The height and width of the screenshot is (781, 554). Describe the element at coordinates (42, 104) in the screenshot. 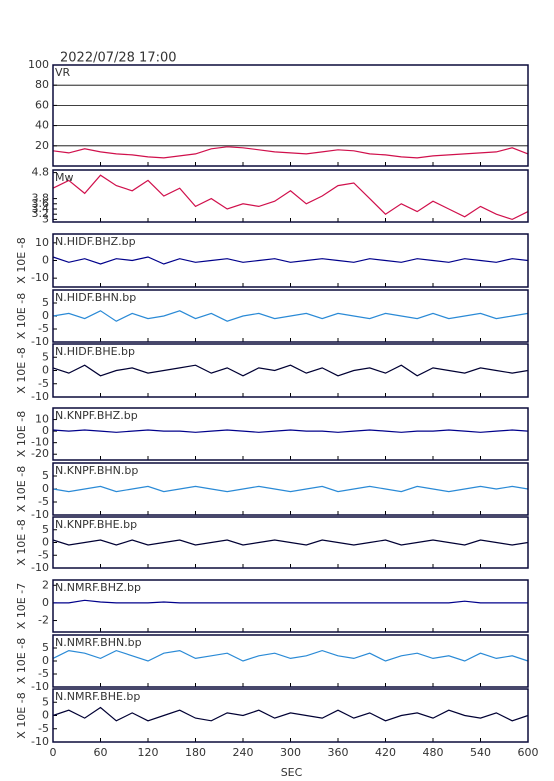

I see `y-tick-label: 60` at that location.